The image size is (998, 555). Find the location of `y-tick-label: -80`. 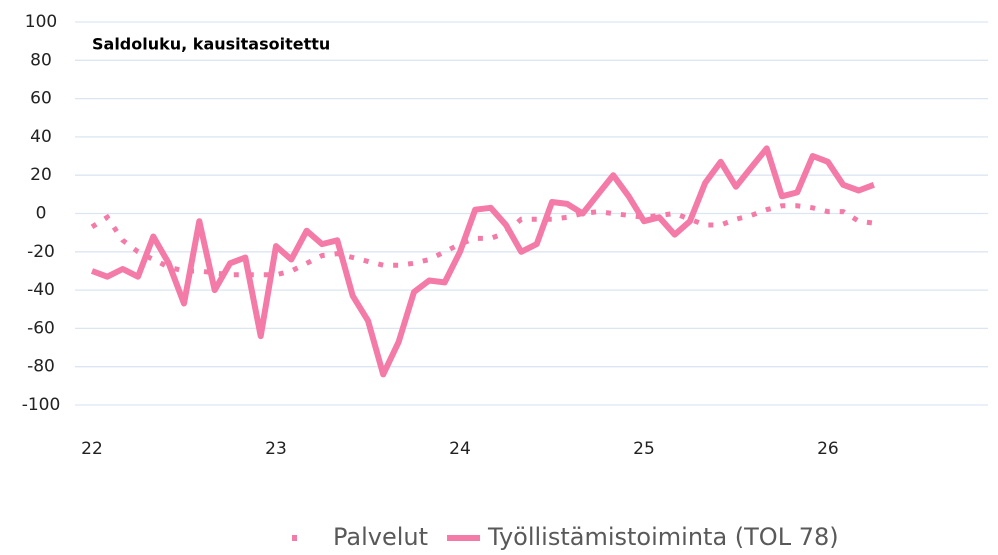

y-tick-label: -80 is located at coordinates (41, 367).